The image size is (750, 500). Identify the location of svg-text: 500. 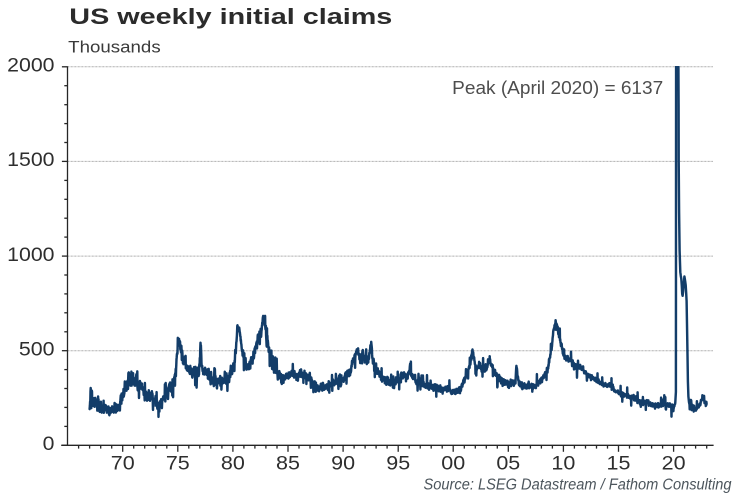
(37, 349).